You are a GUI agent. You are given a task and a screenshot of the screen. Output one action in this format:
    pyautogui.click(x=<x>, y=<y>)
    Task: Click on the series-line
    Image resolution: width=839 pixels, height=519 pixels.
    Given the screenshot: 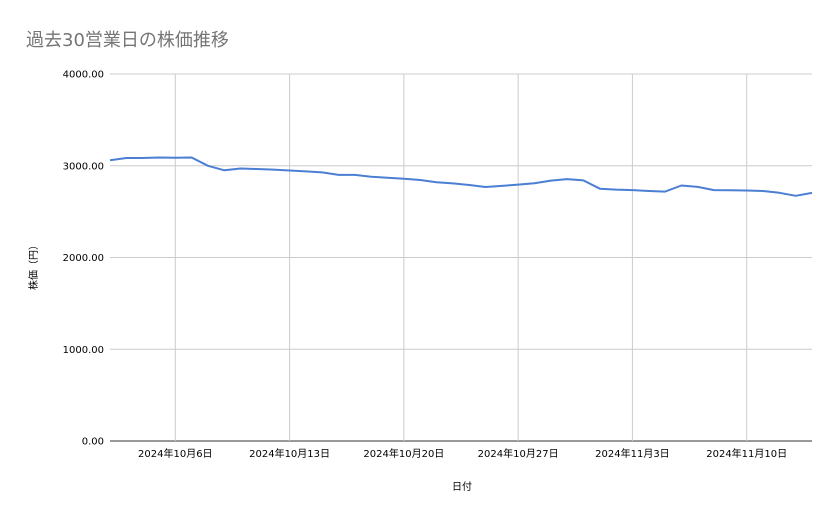 What is the action you would take?
    pyautogui.click(x=461, y=176)
    